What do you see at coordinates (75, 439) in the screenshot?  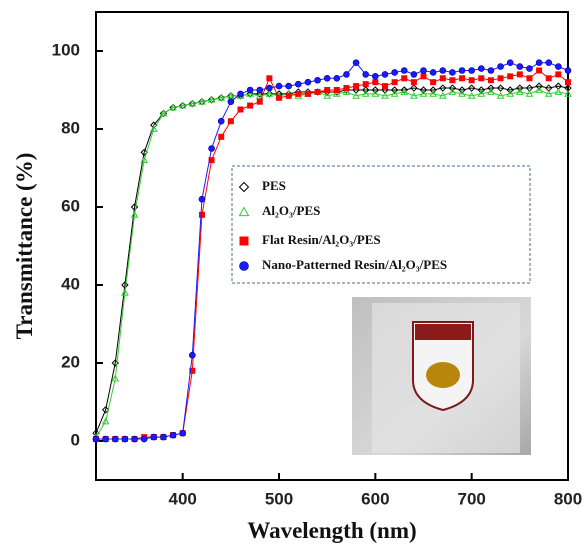 I see `y-tick-label: 0` at bounding box center [75, 439].